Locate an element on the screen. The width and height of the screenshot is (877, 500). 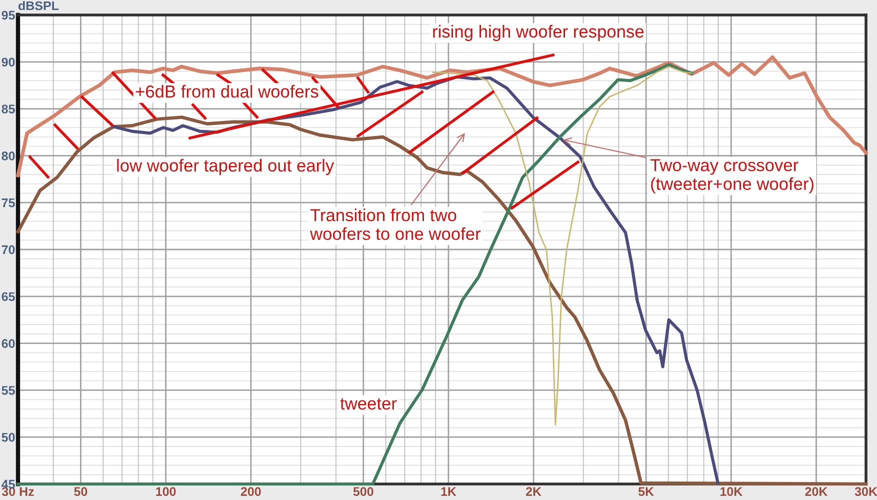
y-tick-label: 65 is located at coordinates (8, 297).